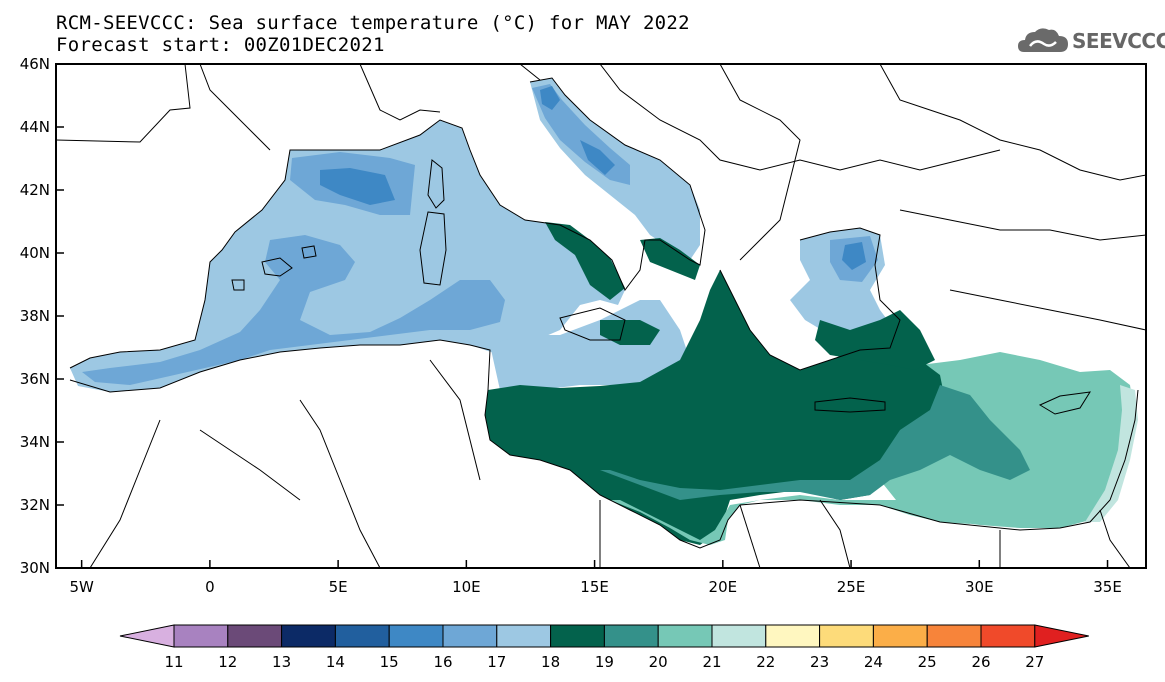 The height and width of the screenshot is (682, 1165). Describe the element at coordinates (442, 662) in the screenshot. I see `colorbar-label: 16` at that location.